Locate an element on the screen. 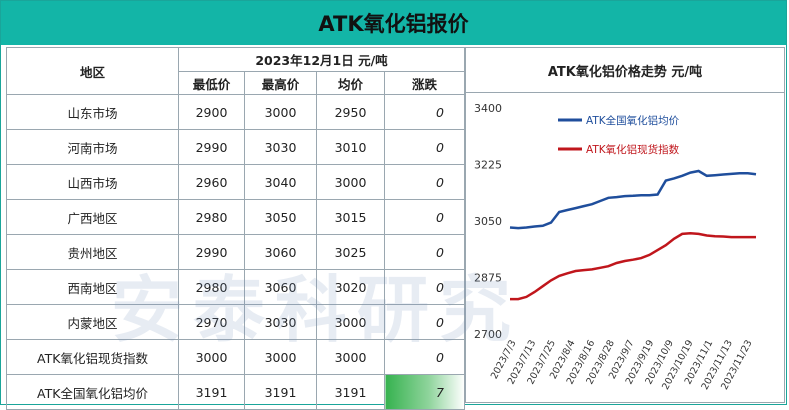 The height and width of the screenshot is (410, 789). table-row: 广西地区 2980 3050 3015 0 is located at coordinates (235, 217).